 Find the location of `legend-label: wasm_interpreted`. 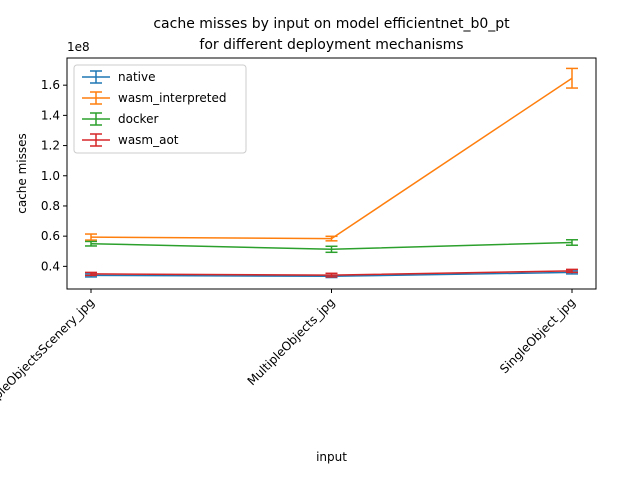

legend-label: wasm_interpreted is located at coordinates (172, 98).